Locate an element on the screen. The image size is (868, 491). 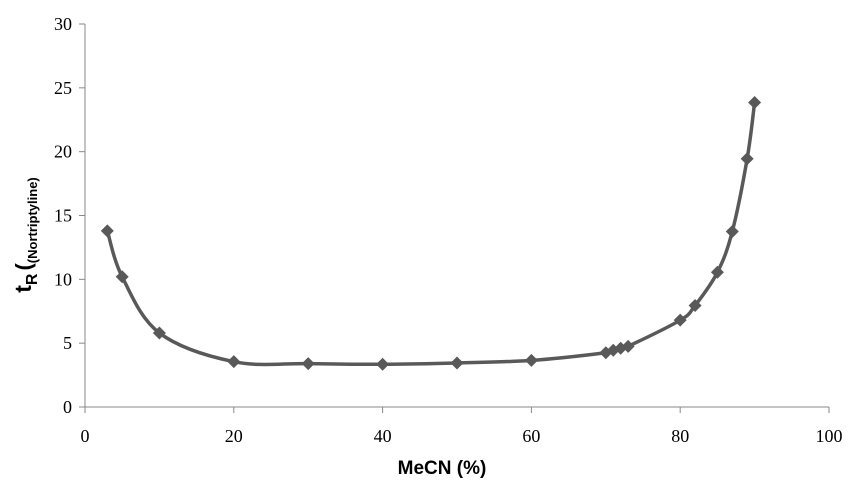
y-ticks: 0 5 10 15 20 25 30 is located at coordinates (69, 215).